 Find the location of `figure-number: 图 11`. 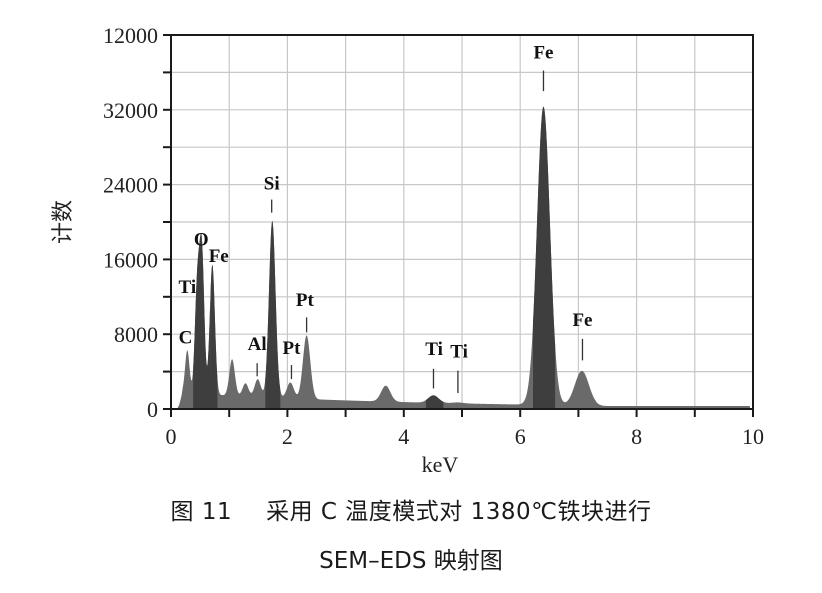

figure-number: 图 11 is located at coordinates (201, 512).